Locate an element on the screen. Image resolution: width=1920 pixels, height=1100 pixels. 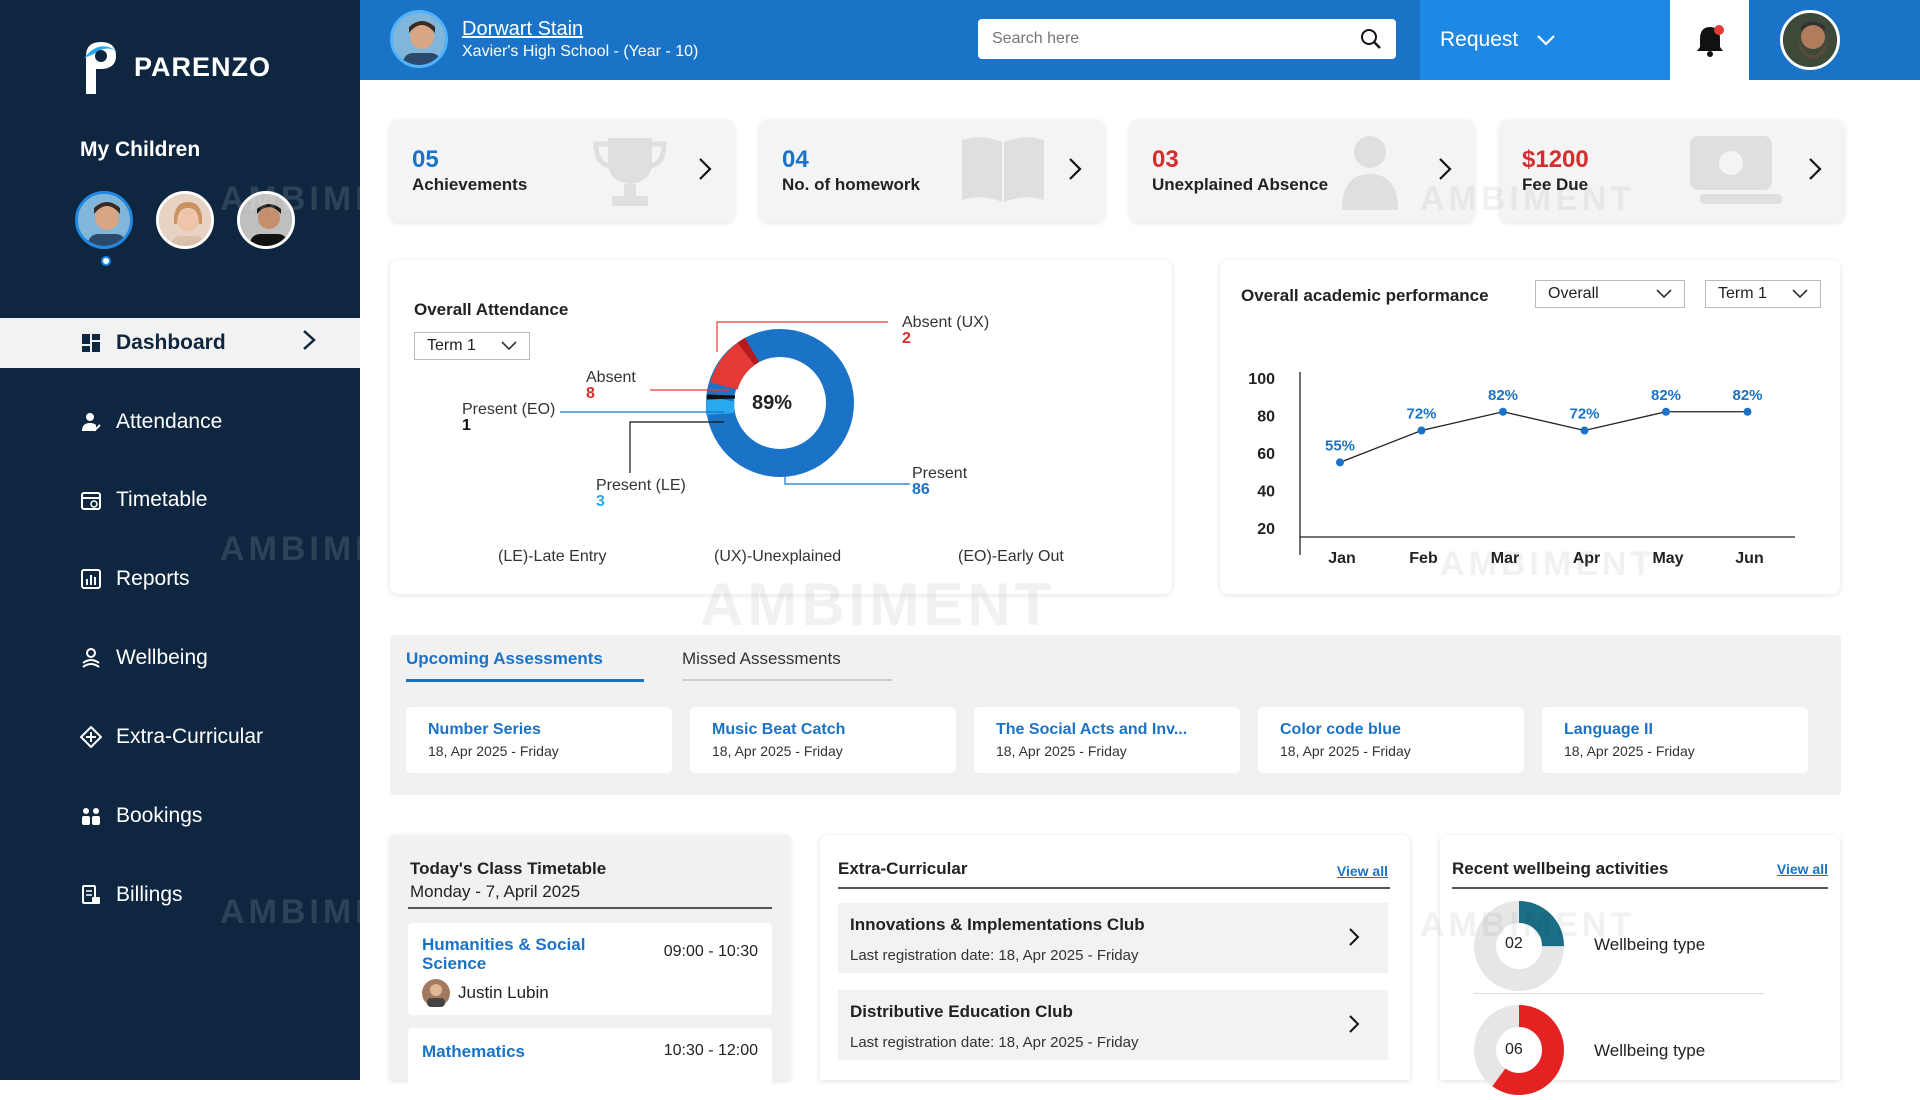
donut-absent-segment is located at coordinates (735, 370).